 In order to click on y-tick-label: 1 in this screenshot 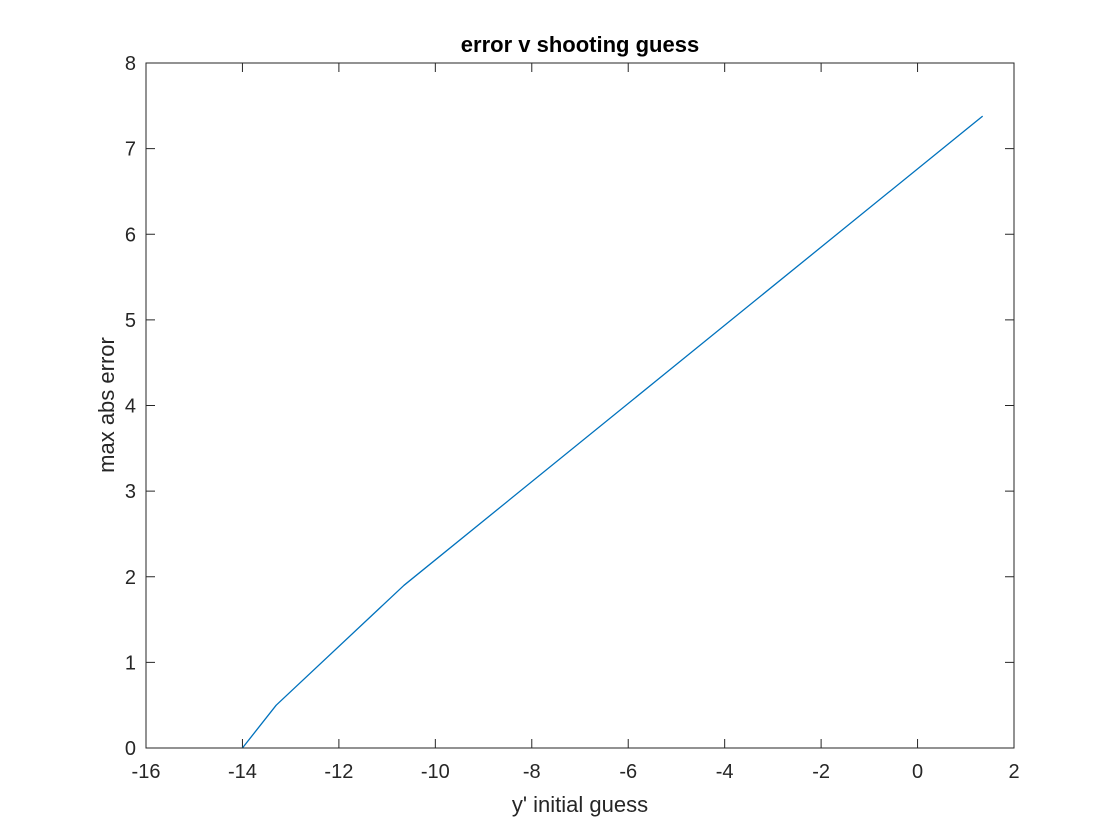, I will do `click(130, 663)`.